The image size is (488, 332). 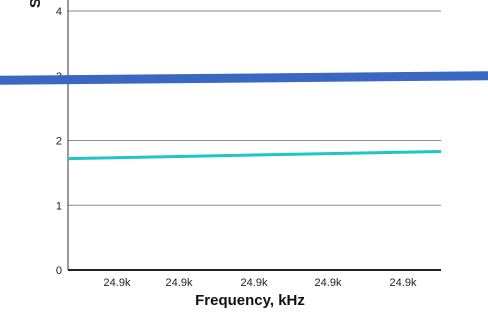 What do you see at coordinates (35, 4) in the screenshot?
I see `y-axis-label: S` at bounding box center [35, 4].